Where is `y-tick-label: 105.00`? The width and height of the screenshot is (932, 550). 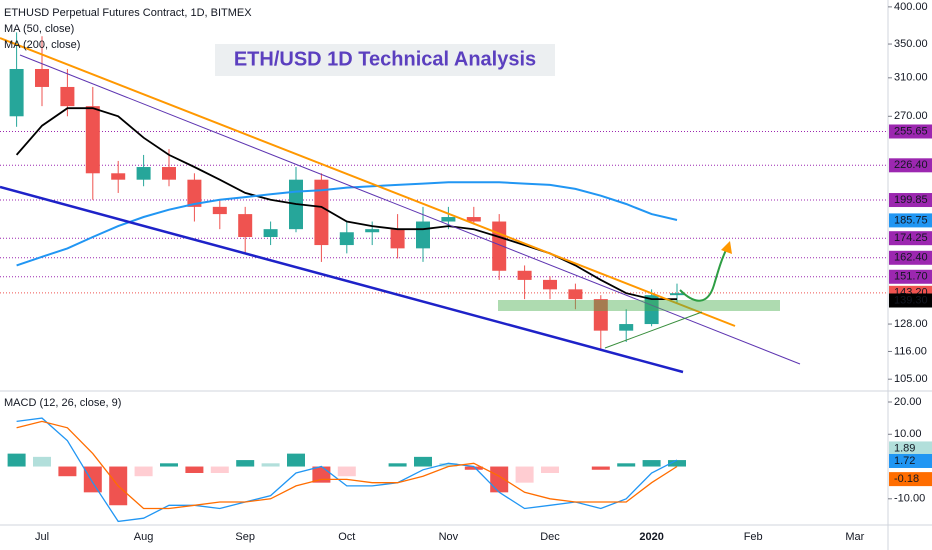 y-tick-label: 105.00 is located at coordinates (911, 379).